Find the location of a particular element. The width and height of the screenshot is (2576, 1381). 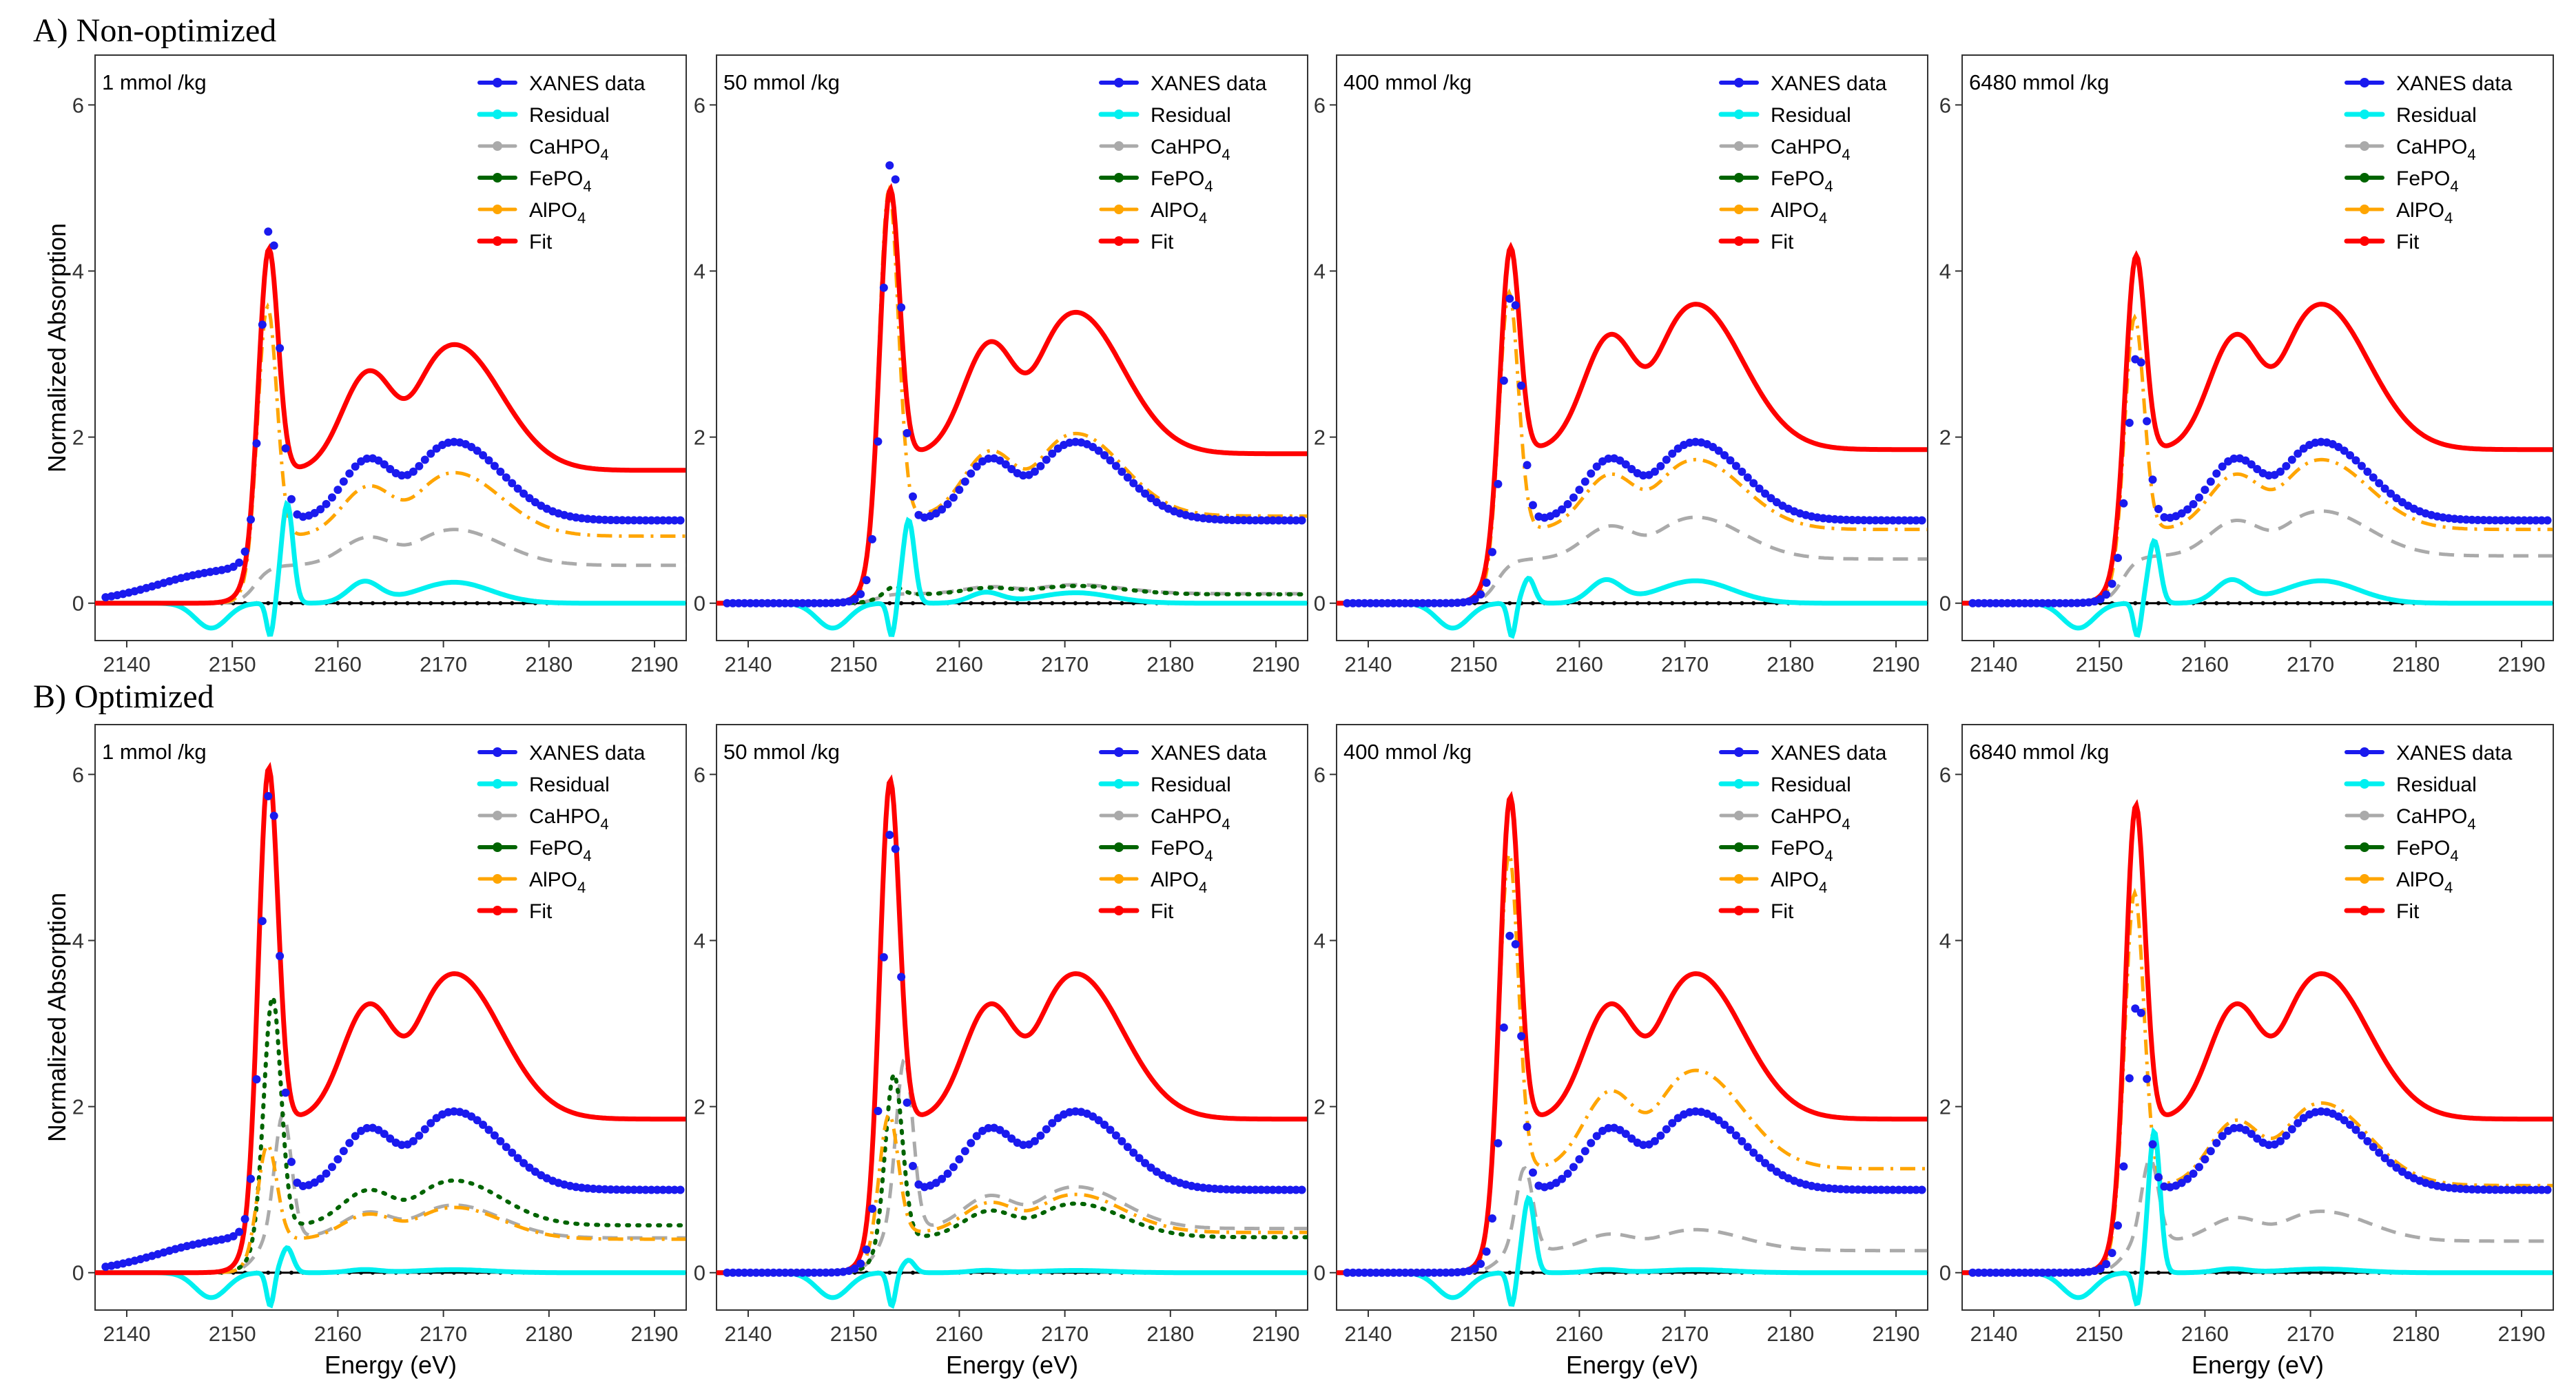

legend-label-subscript: 4 is located at coordinates (581, 888).